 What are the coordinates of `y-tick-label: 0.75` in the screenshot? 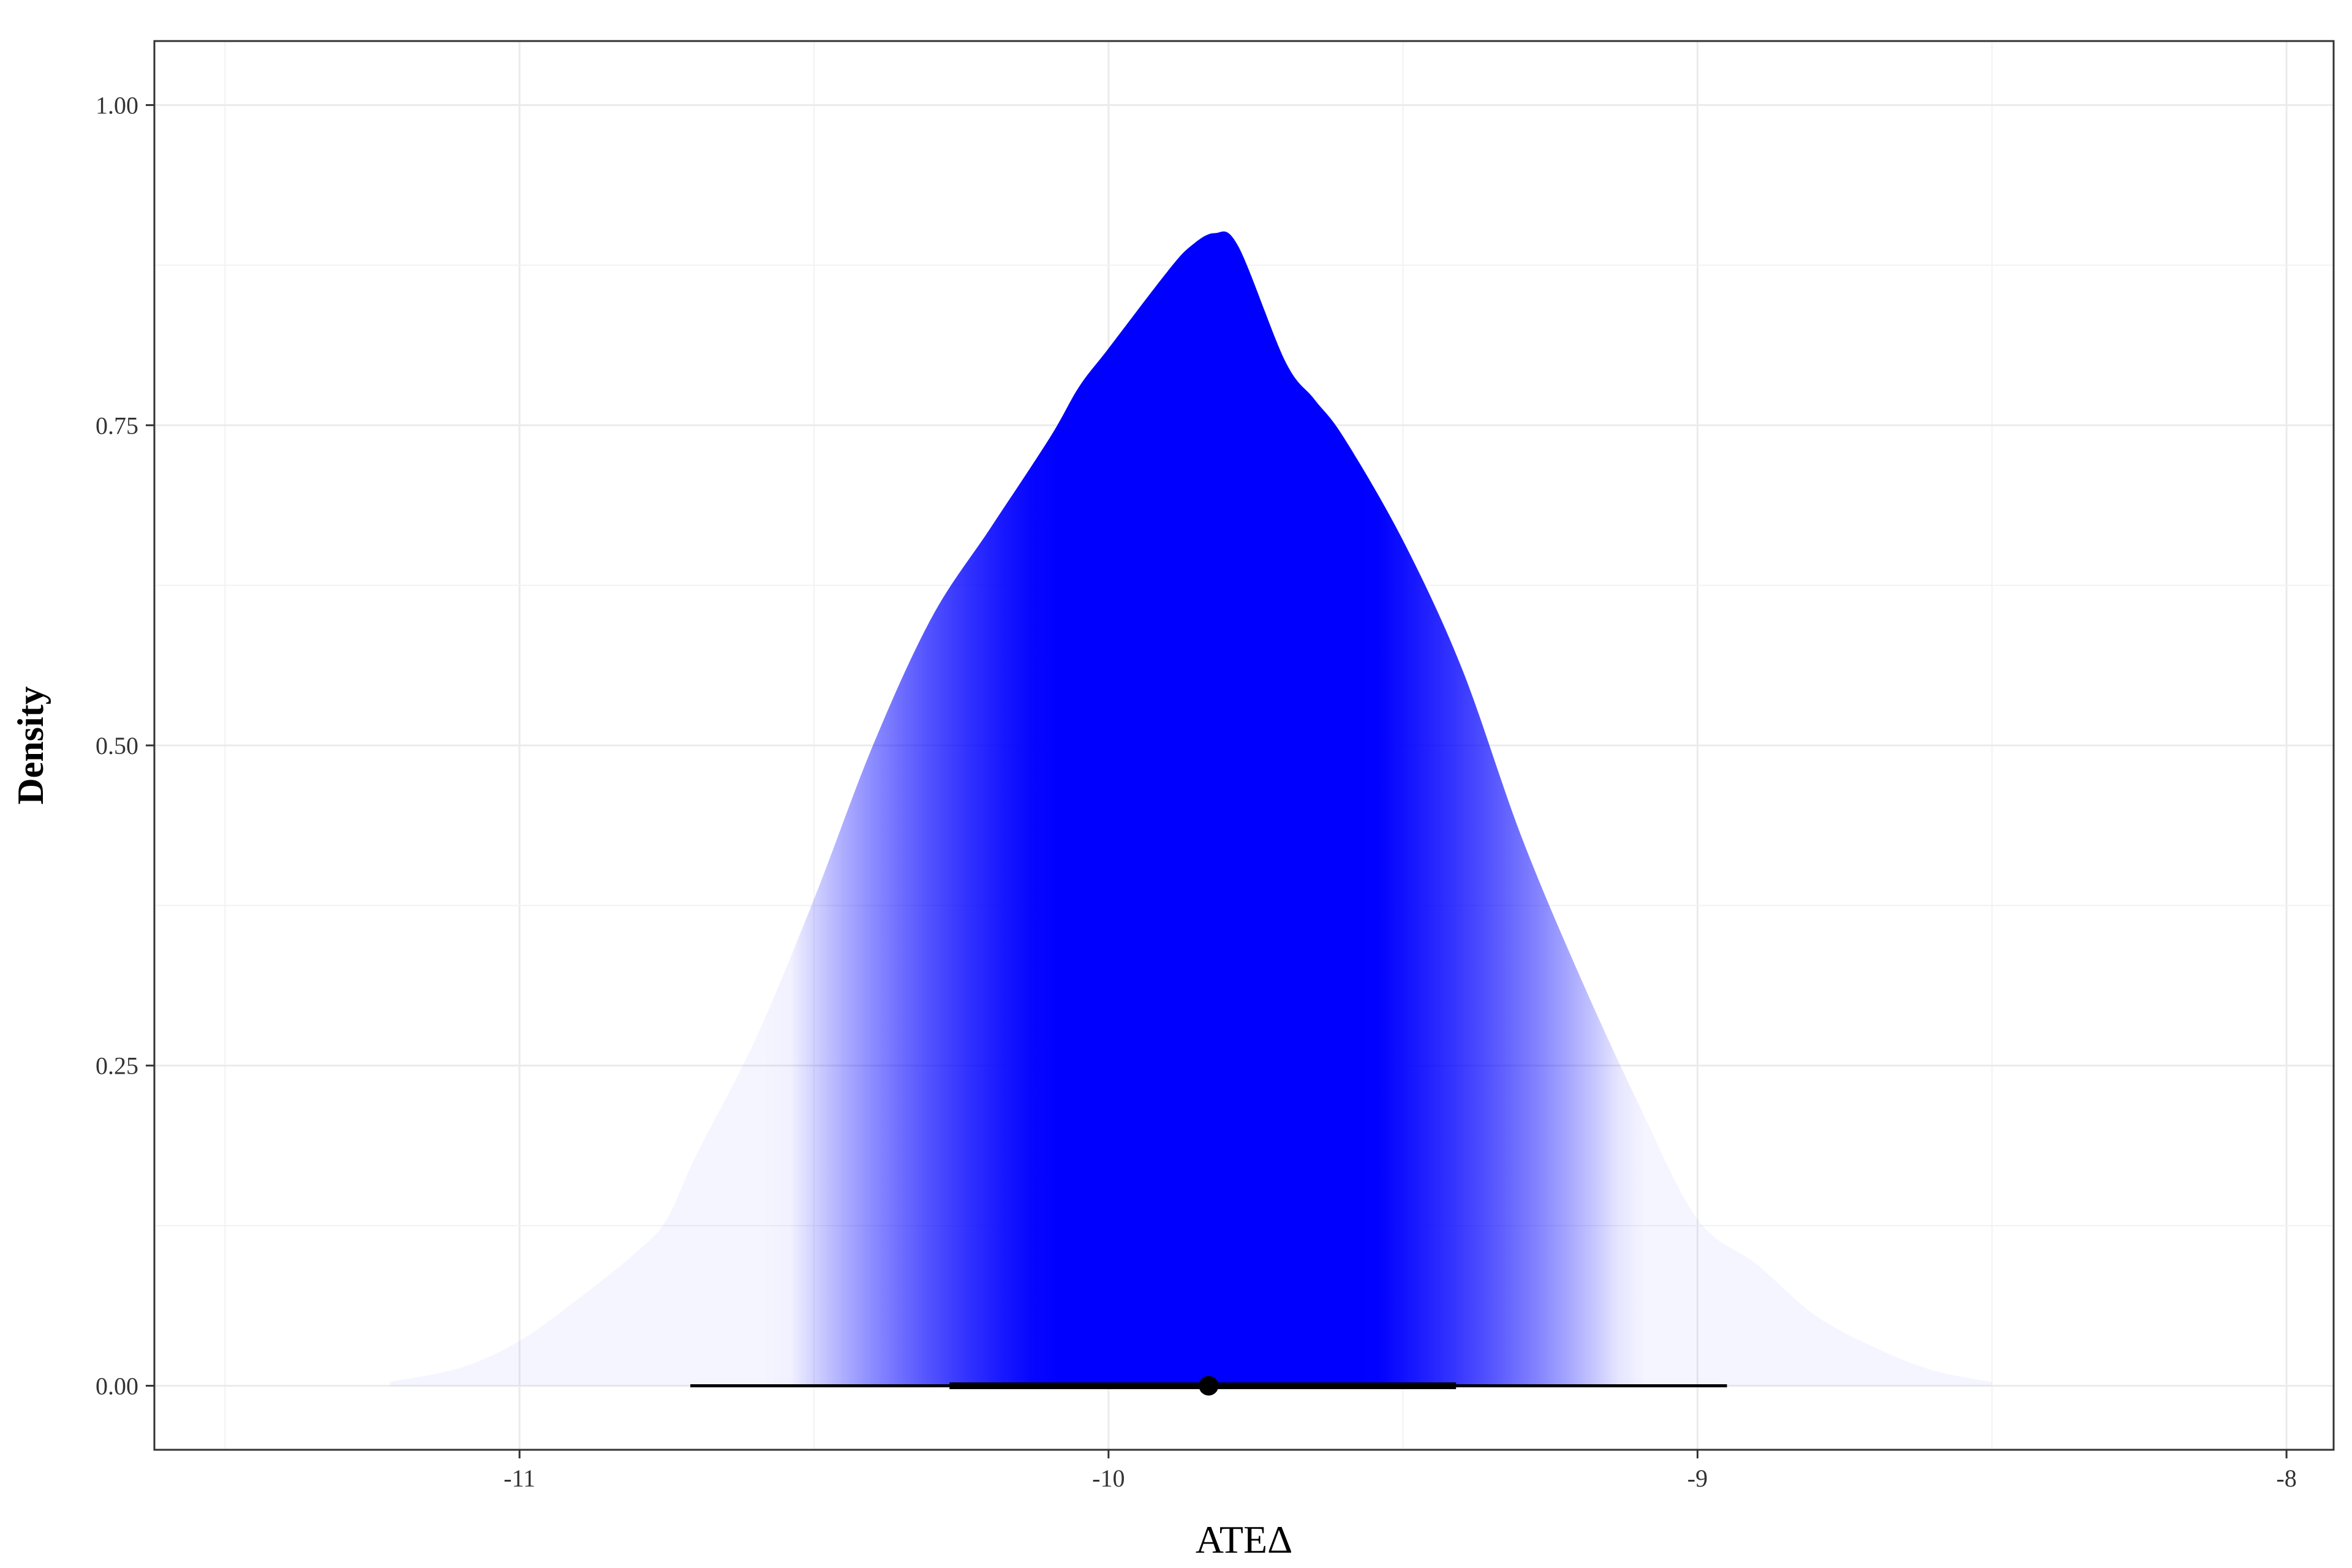 It's located at (117, 426).